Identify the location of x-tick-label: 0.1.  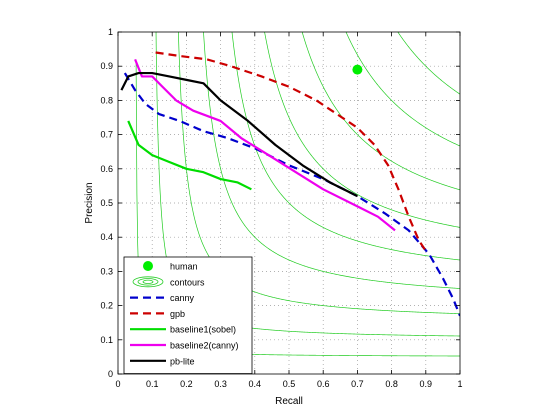
(152, 384).